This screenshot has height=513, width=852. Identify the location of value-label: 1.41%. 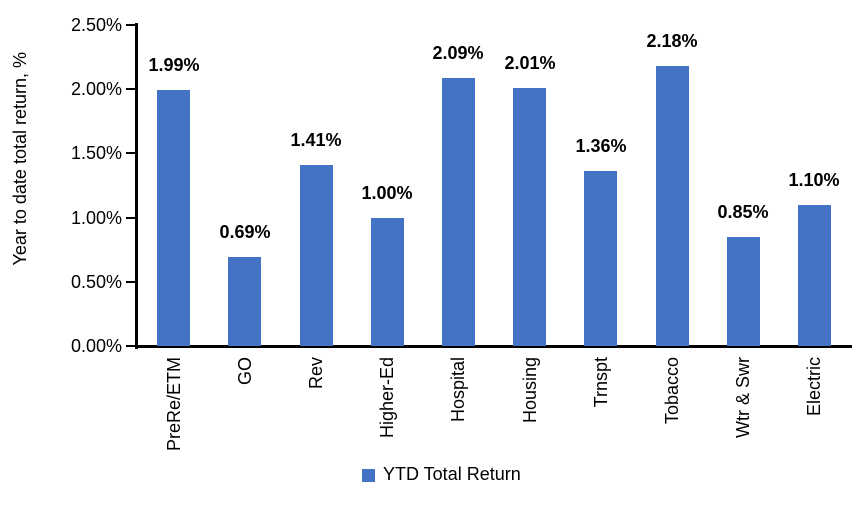
(316, 140).